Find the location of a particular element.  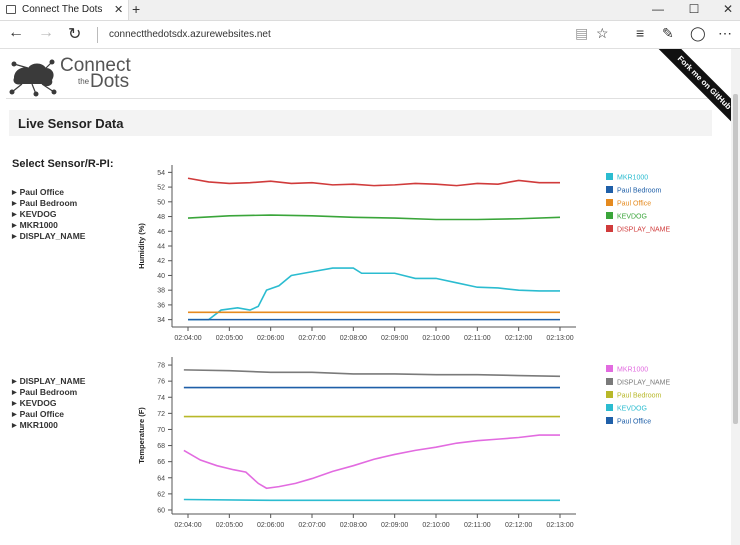

y-tick-label: 62 is located at coordinates (161, 494).